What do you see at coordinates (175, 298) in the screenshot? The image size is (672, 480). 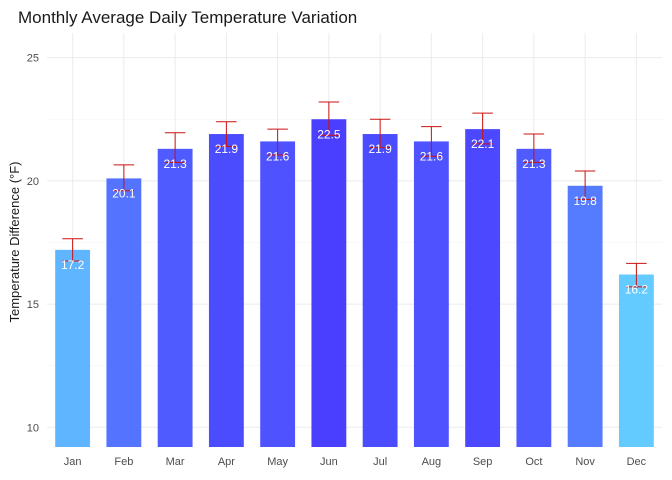 I see `bar-mar` at bounding box center [175, 298].